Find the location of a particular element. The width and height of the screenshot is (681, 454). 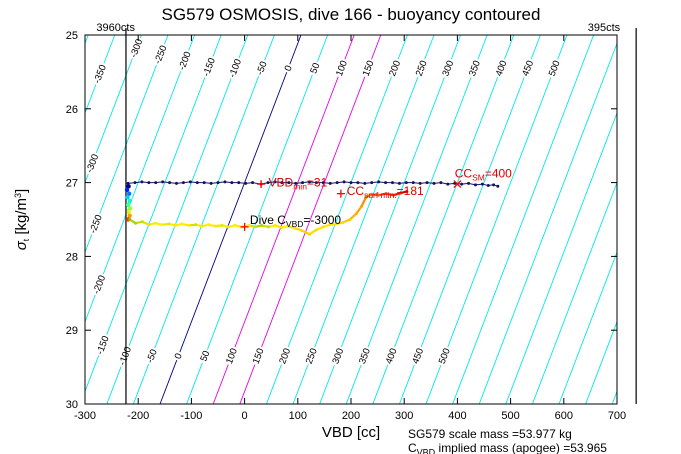

dive-cvbd-label: Dive CVBD=-3000 is located at coordinates (296, 221).